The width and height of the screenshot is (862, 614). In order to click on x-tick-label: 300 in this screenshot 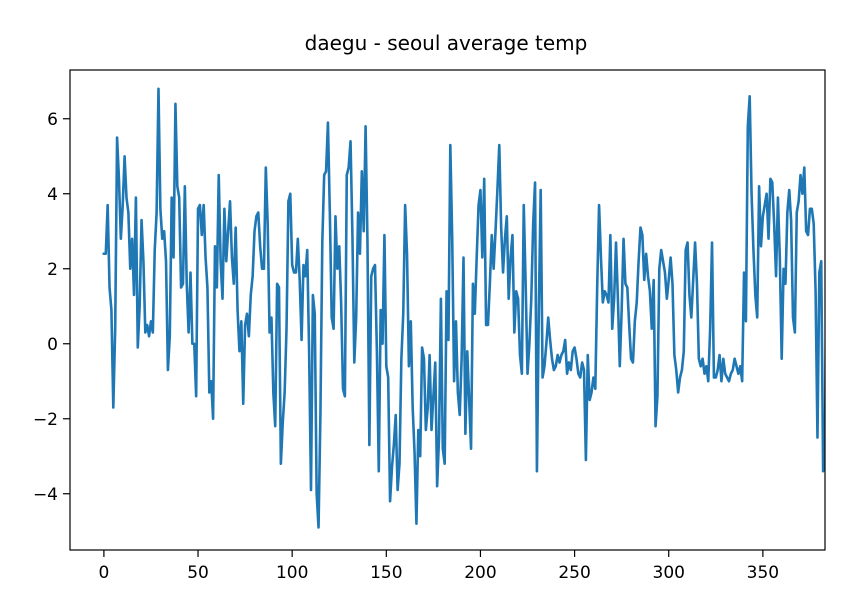, I will do `click(669, 573)`.